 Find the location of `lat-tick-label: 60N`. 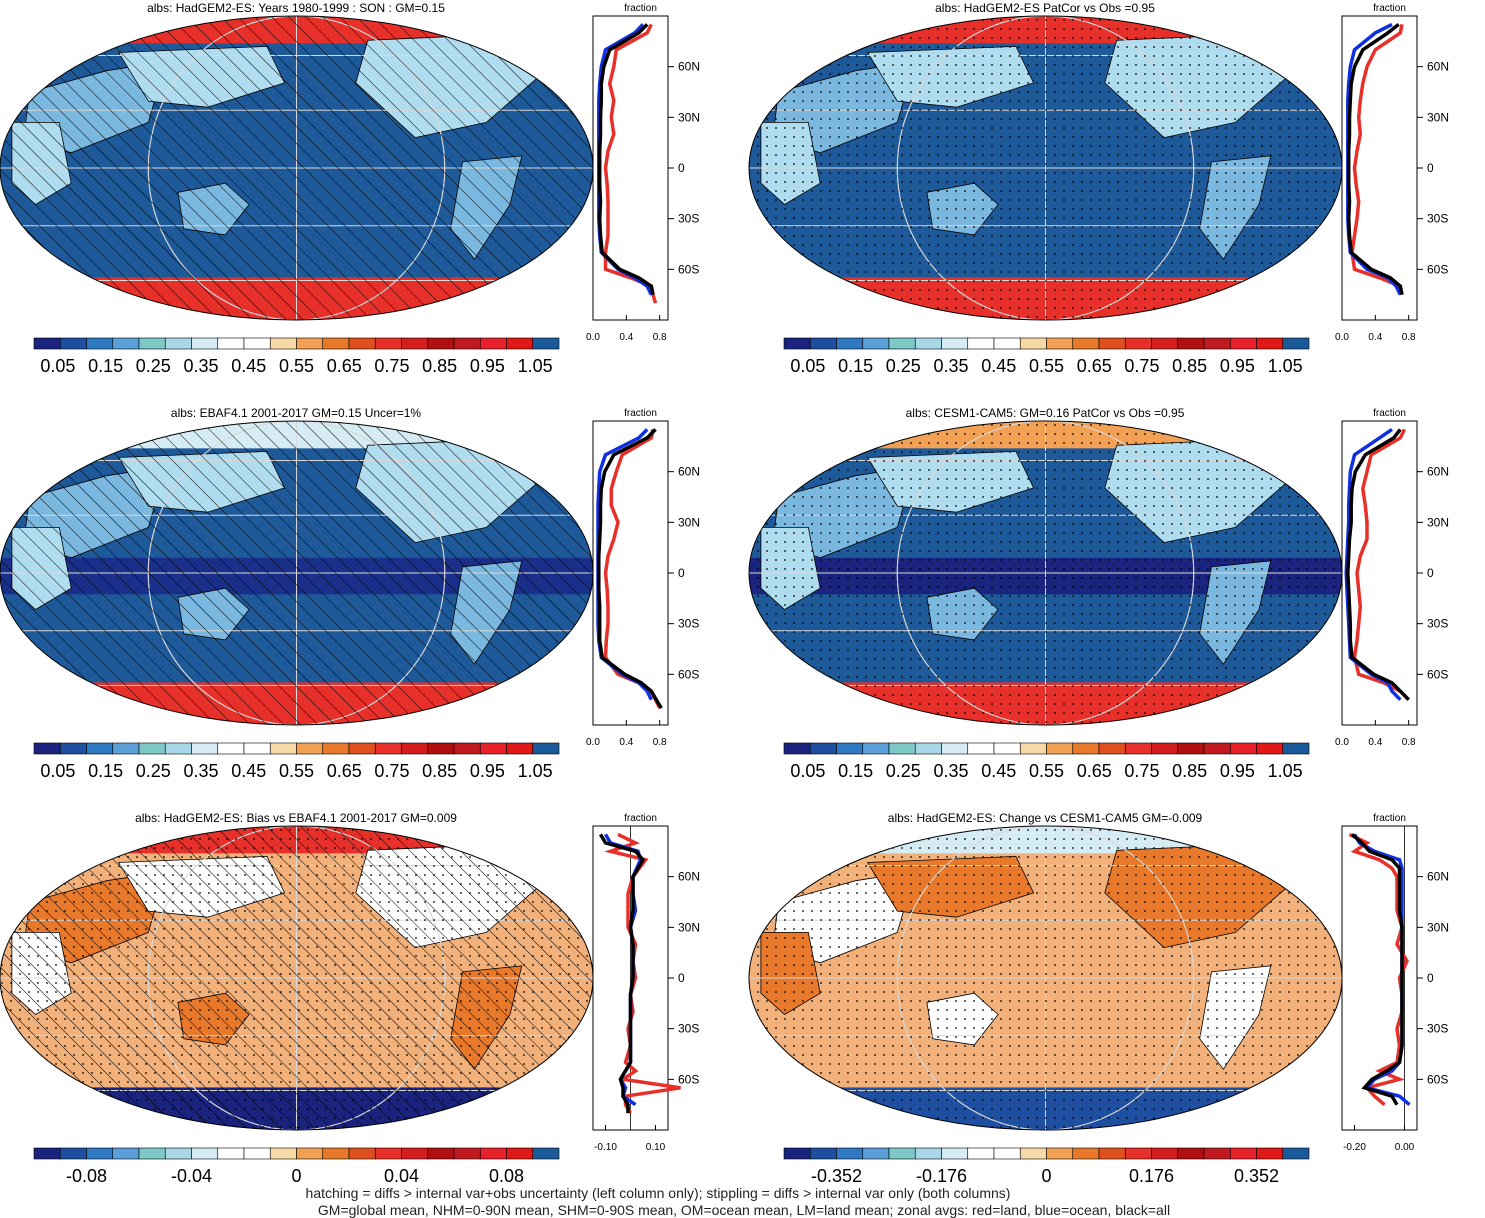

lat-tick-label: 60N is located at coordinates (1438, 67).